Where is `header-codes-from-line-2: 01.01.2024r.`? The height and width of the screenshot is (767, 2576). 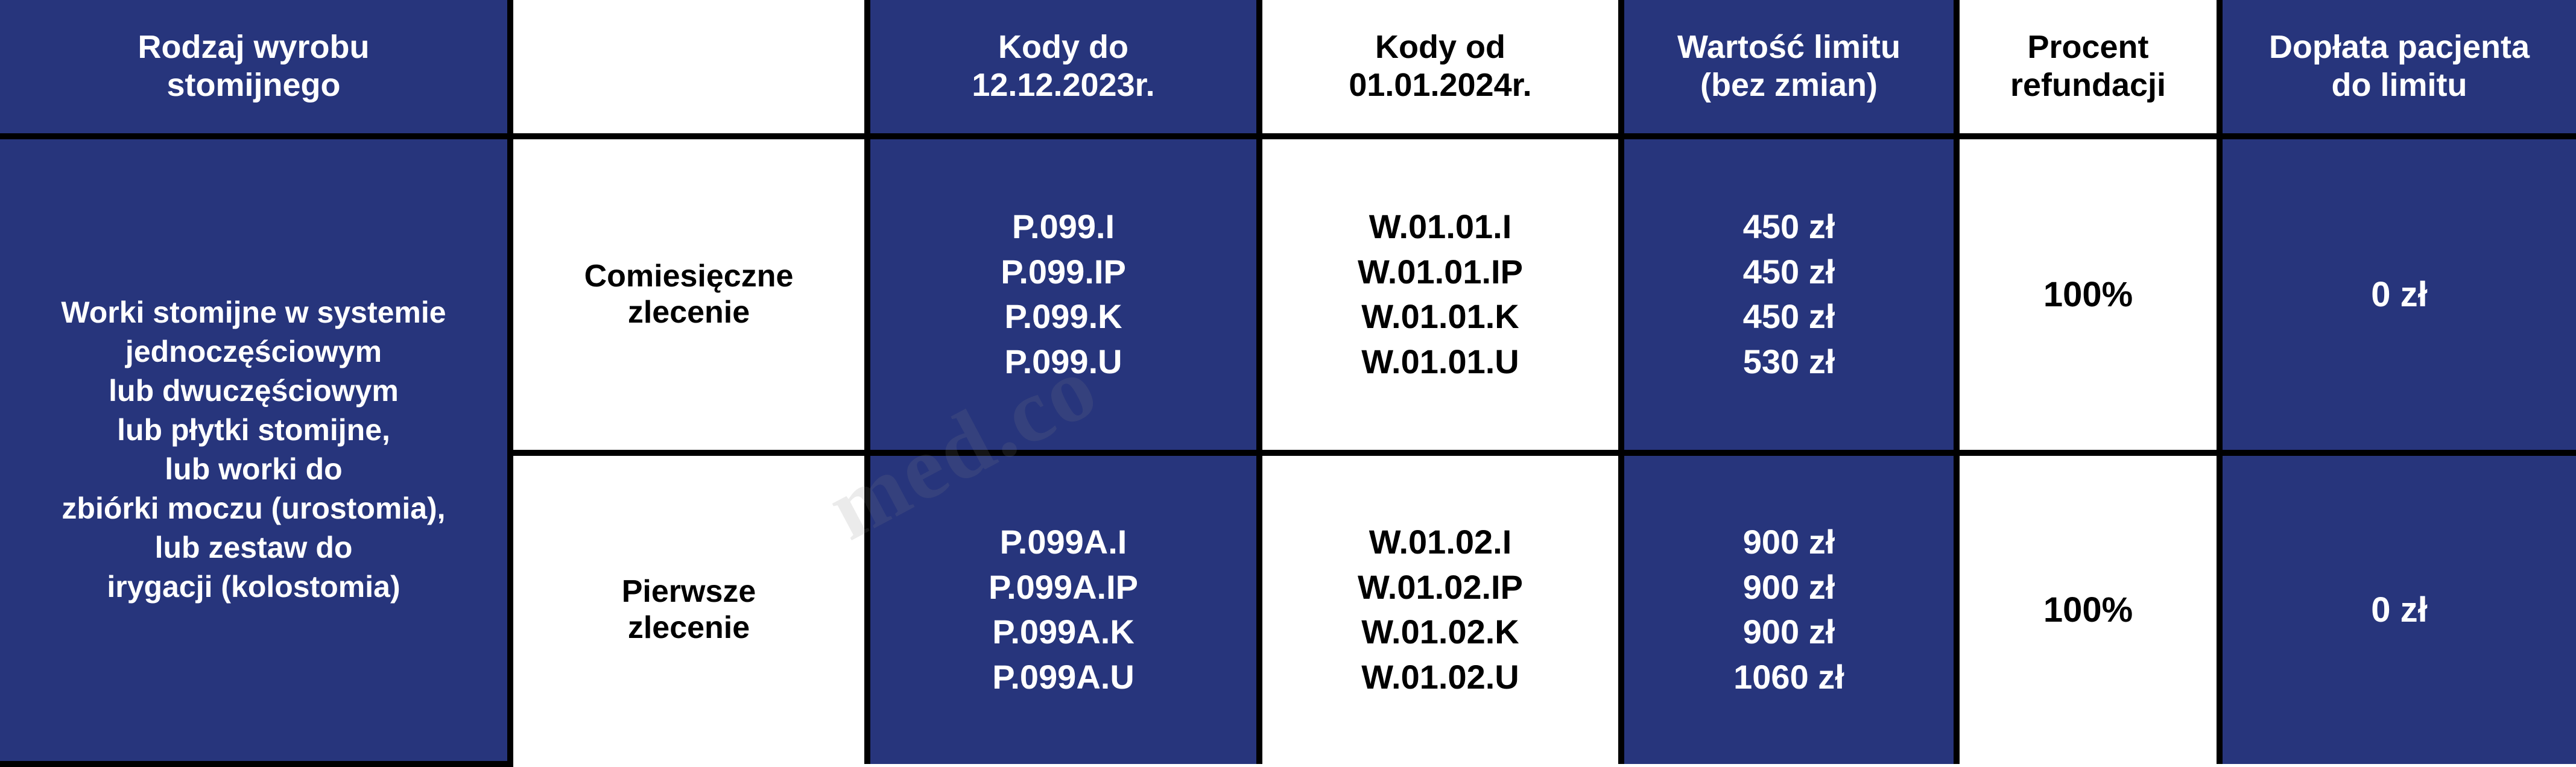
header-codes-from-line-2: 01.01.2024r. is located at coordinates (1440, 85).